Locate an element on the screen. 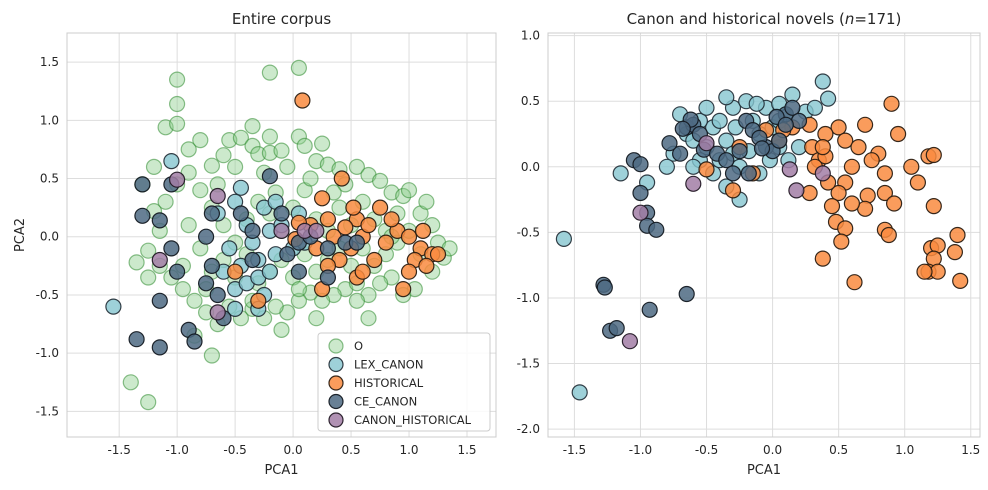 The height and width of the screenshot is (490, 988). chart-title: Entire corpus is located at coordinates (281, 19).